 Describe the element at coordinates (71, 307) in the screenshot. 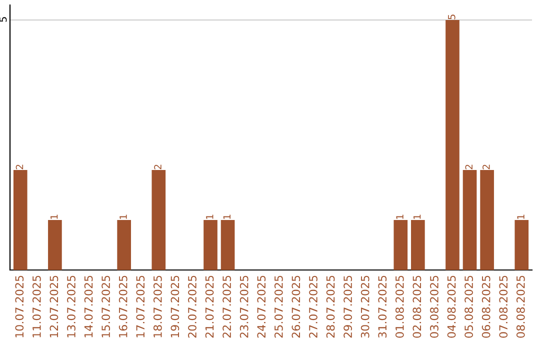

I see `x-tick-label: 13.07.2025` at that location.